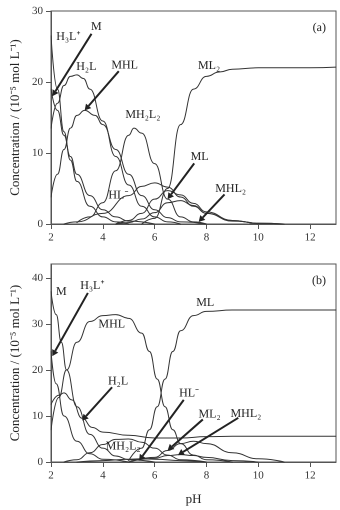 This screenshot has height=510, width=340. Describe the element at coordinates (319, 280) in the screenshot. I see `annotation: (b)` at that location.